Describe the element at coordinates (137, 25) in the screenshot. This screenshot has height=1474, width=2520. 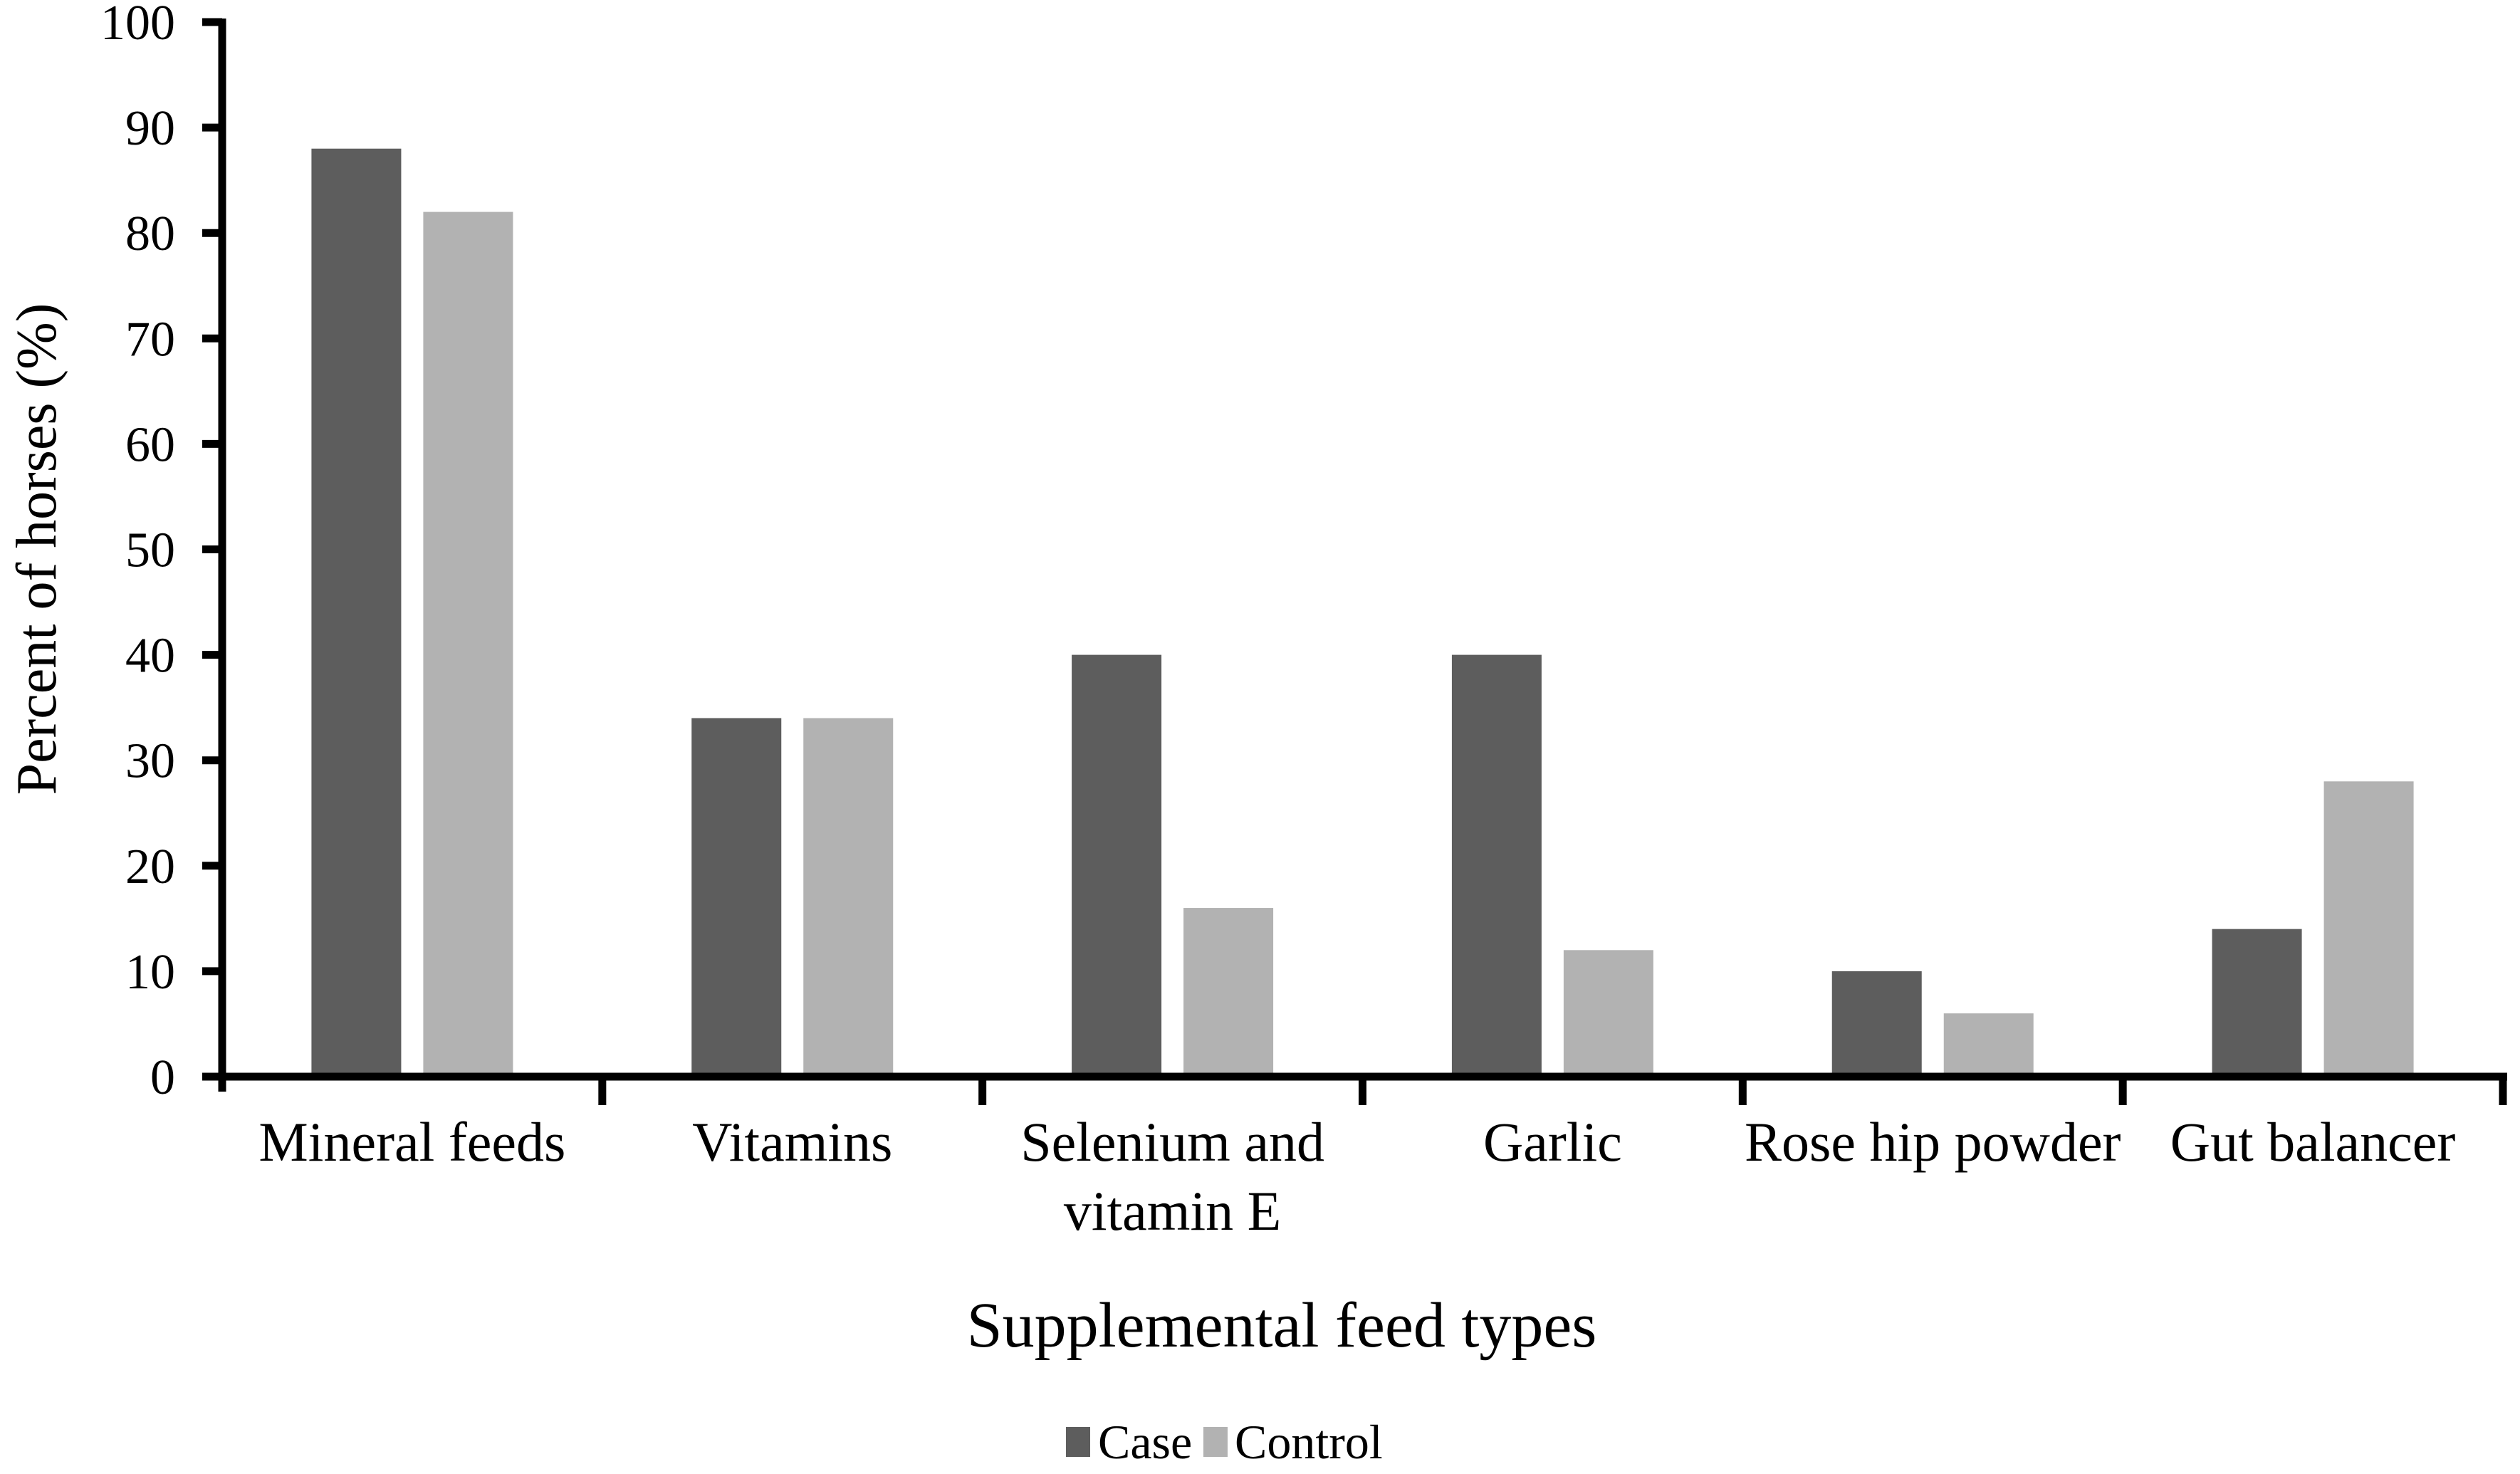
I see `y-tick-label: 100` at that location.